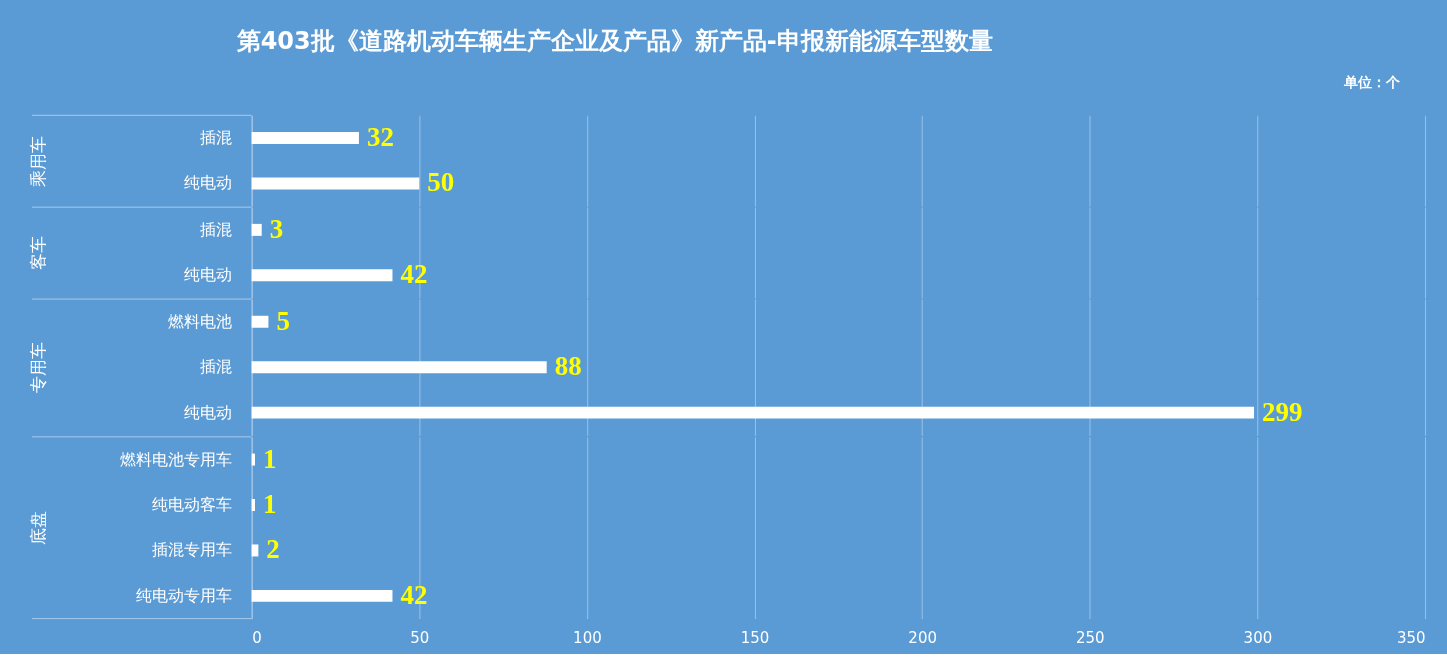  I want to click on data-label: 299, so click(1282, 411).